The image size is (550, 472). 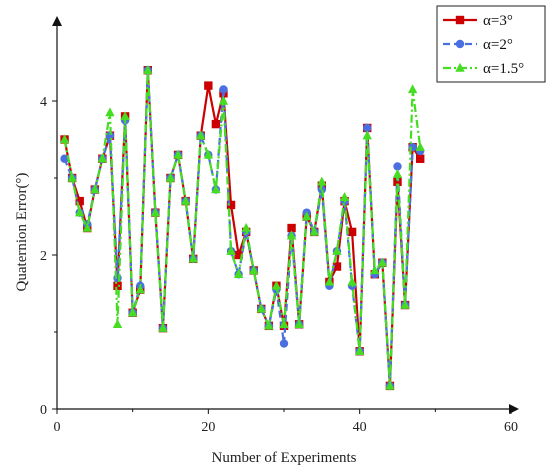 What do you see at coordinates (478, 21) in the screenshot?
I see `legend-entry: α=3°` at bounding box center [478, 21].